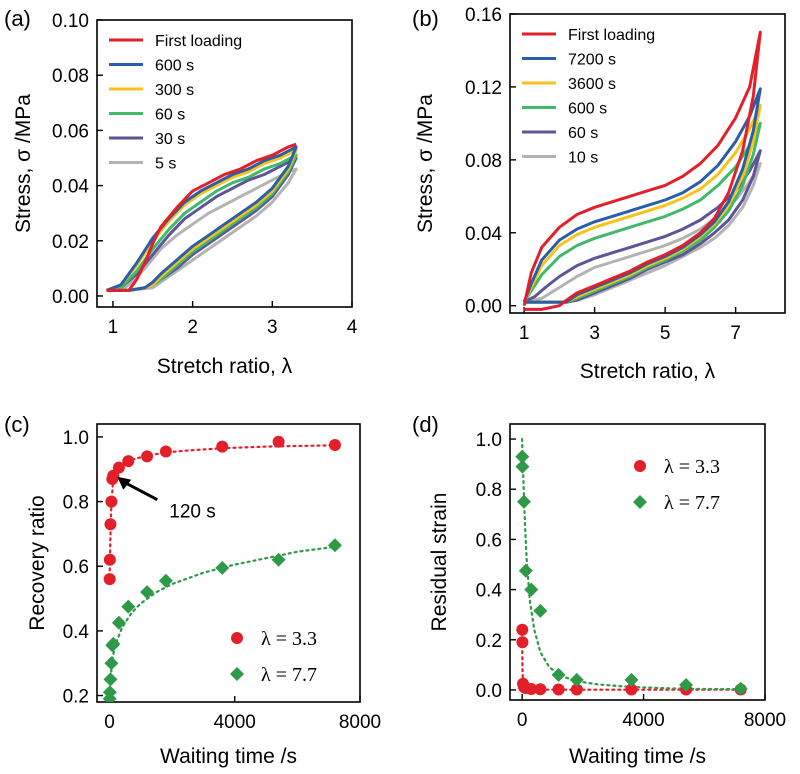 The image size is (800, 774). Describe the element at coordinates (174, 90) in the screenshot. I see `legend-label: 300 s` at that location.